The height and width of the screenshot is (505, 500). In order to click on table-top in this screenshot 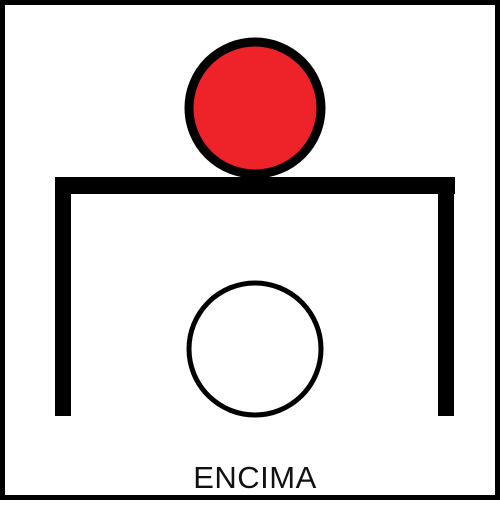, I will do `click(255, 185)`.